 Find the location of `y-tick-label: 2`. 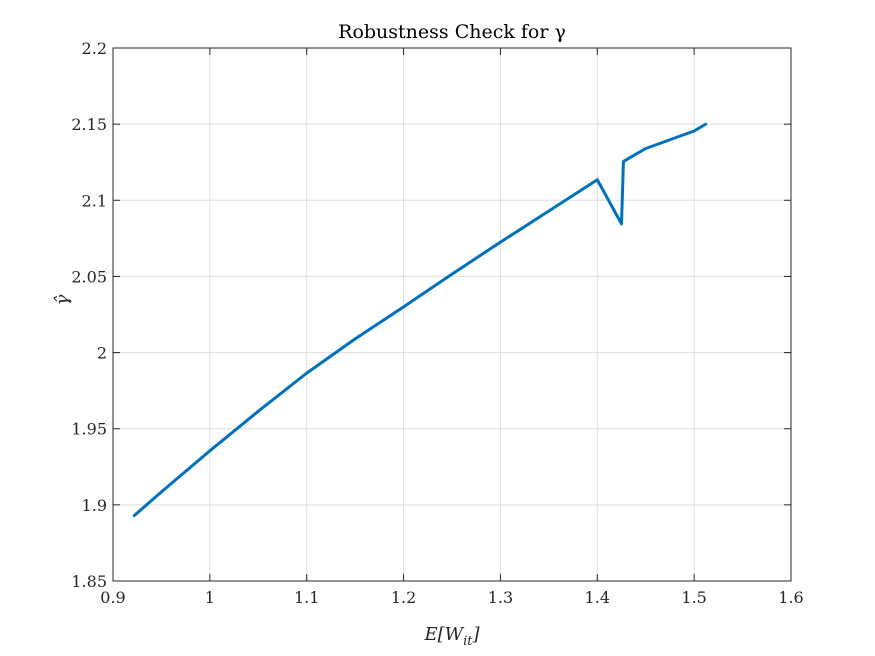

y-tick-label: 2 is located at coordinates (102, 353).